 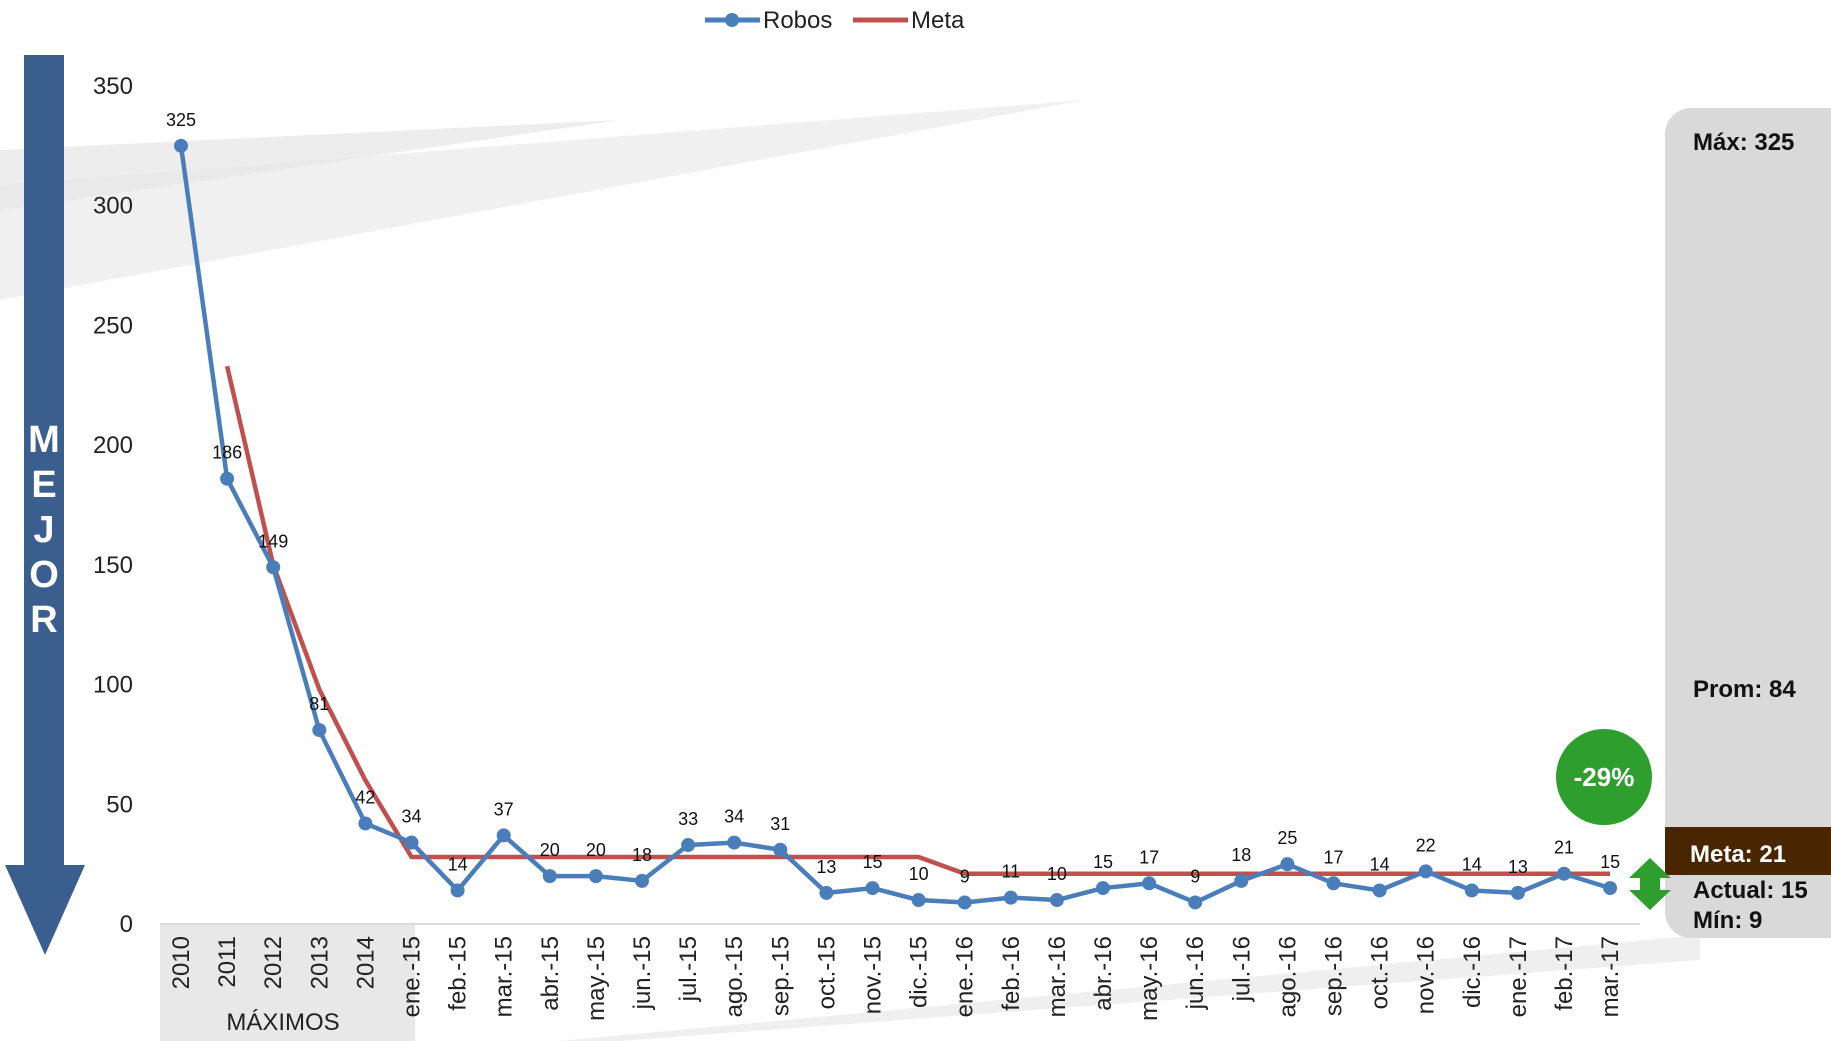 I want to click on y-tick-label: 300, so click(x=113, y=206).